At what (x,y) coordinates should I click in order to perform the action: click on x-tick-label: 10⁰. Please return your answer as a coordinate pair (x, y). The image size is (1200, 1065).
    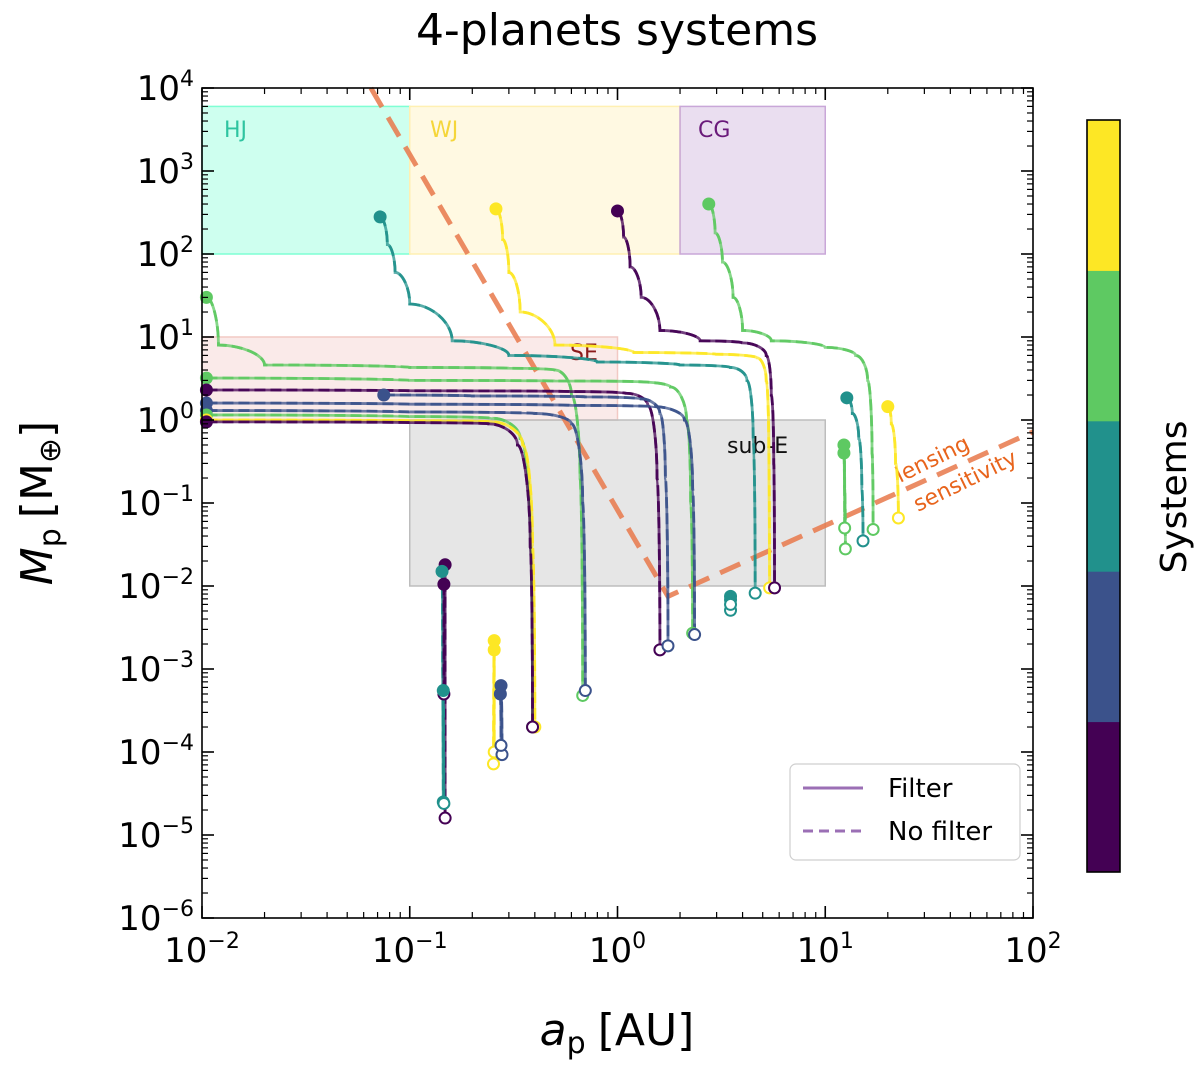
    Looking at the image, I should click on (617, 950).